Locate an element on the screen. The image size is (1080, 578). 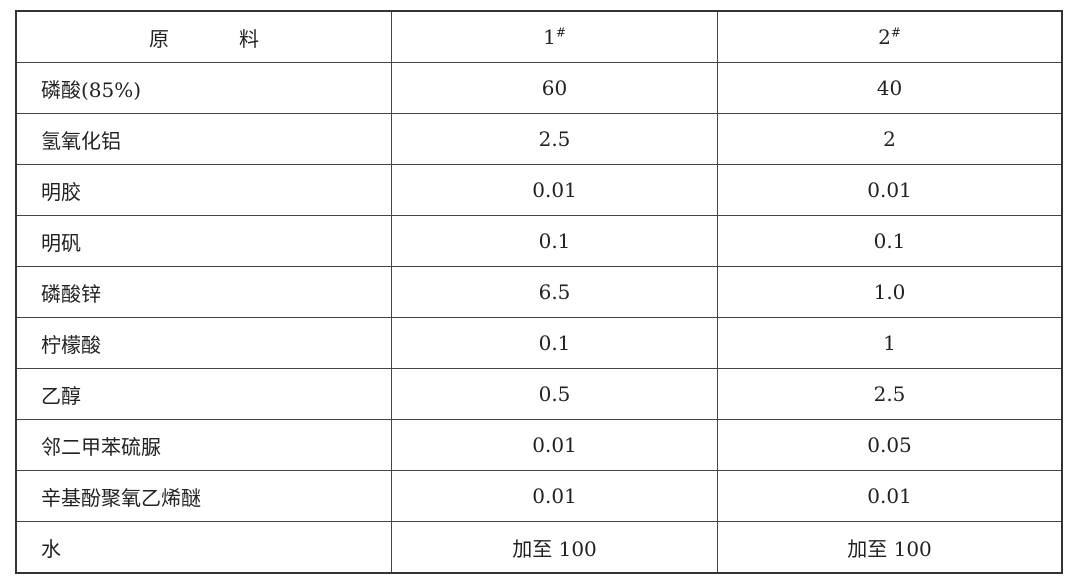
formula-2-cell: 0.1 is located at coordinates (890, 241).